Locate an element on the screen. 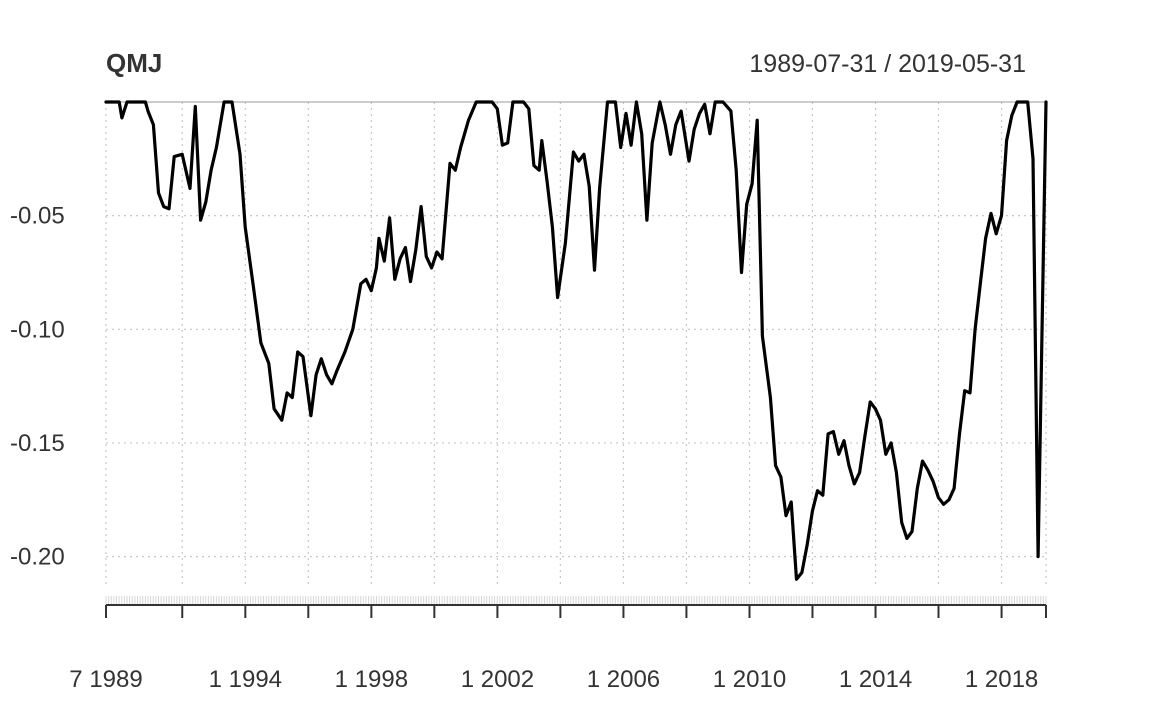 Image resolution: width=1152 pixels, height=711 pixels. x-tick-label-1: 1 1994 is located at coordinates (245, 679).